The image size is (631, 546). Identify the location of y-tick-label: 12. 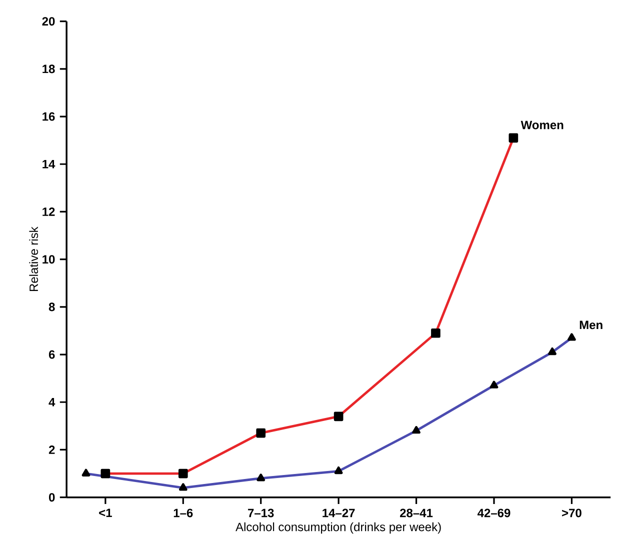
(48, 212).